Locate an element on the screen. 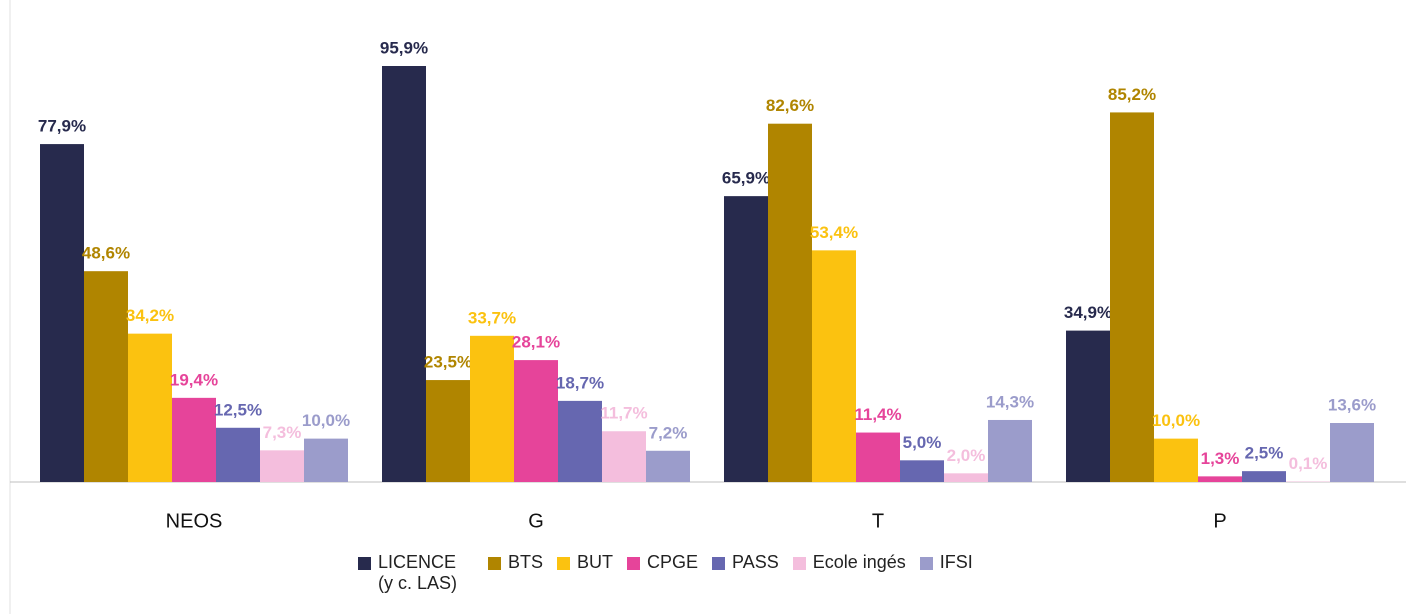 This screenshot has height=614, width=1406. legend-item: BUT is located at coordinates (585, 573).